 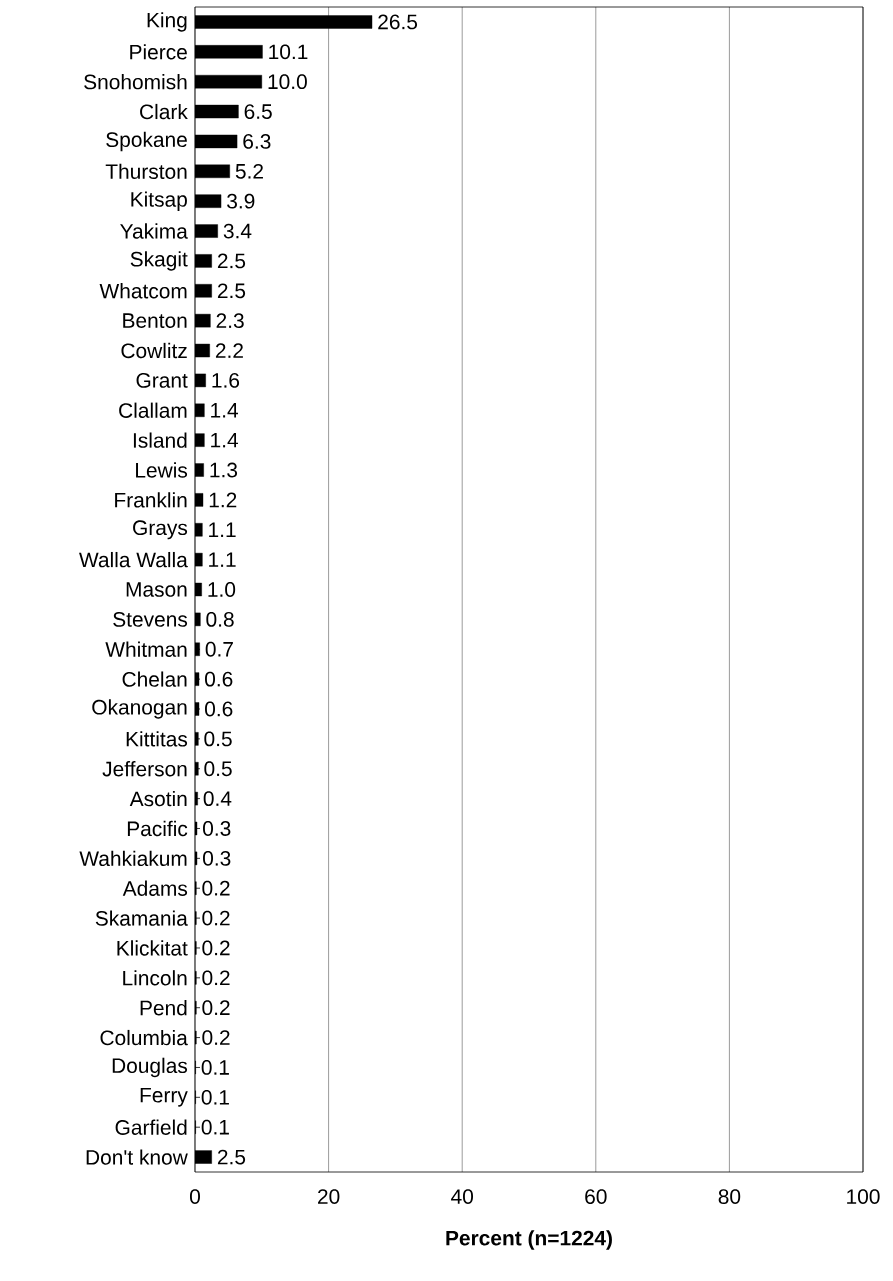 What do you see at coordinates (137, 1157) in the screenshot?
I see `y-tick-label: Don't know` at bounding box center [137, 1157].